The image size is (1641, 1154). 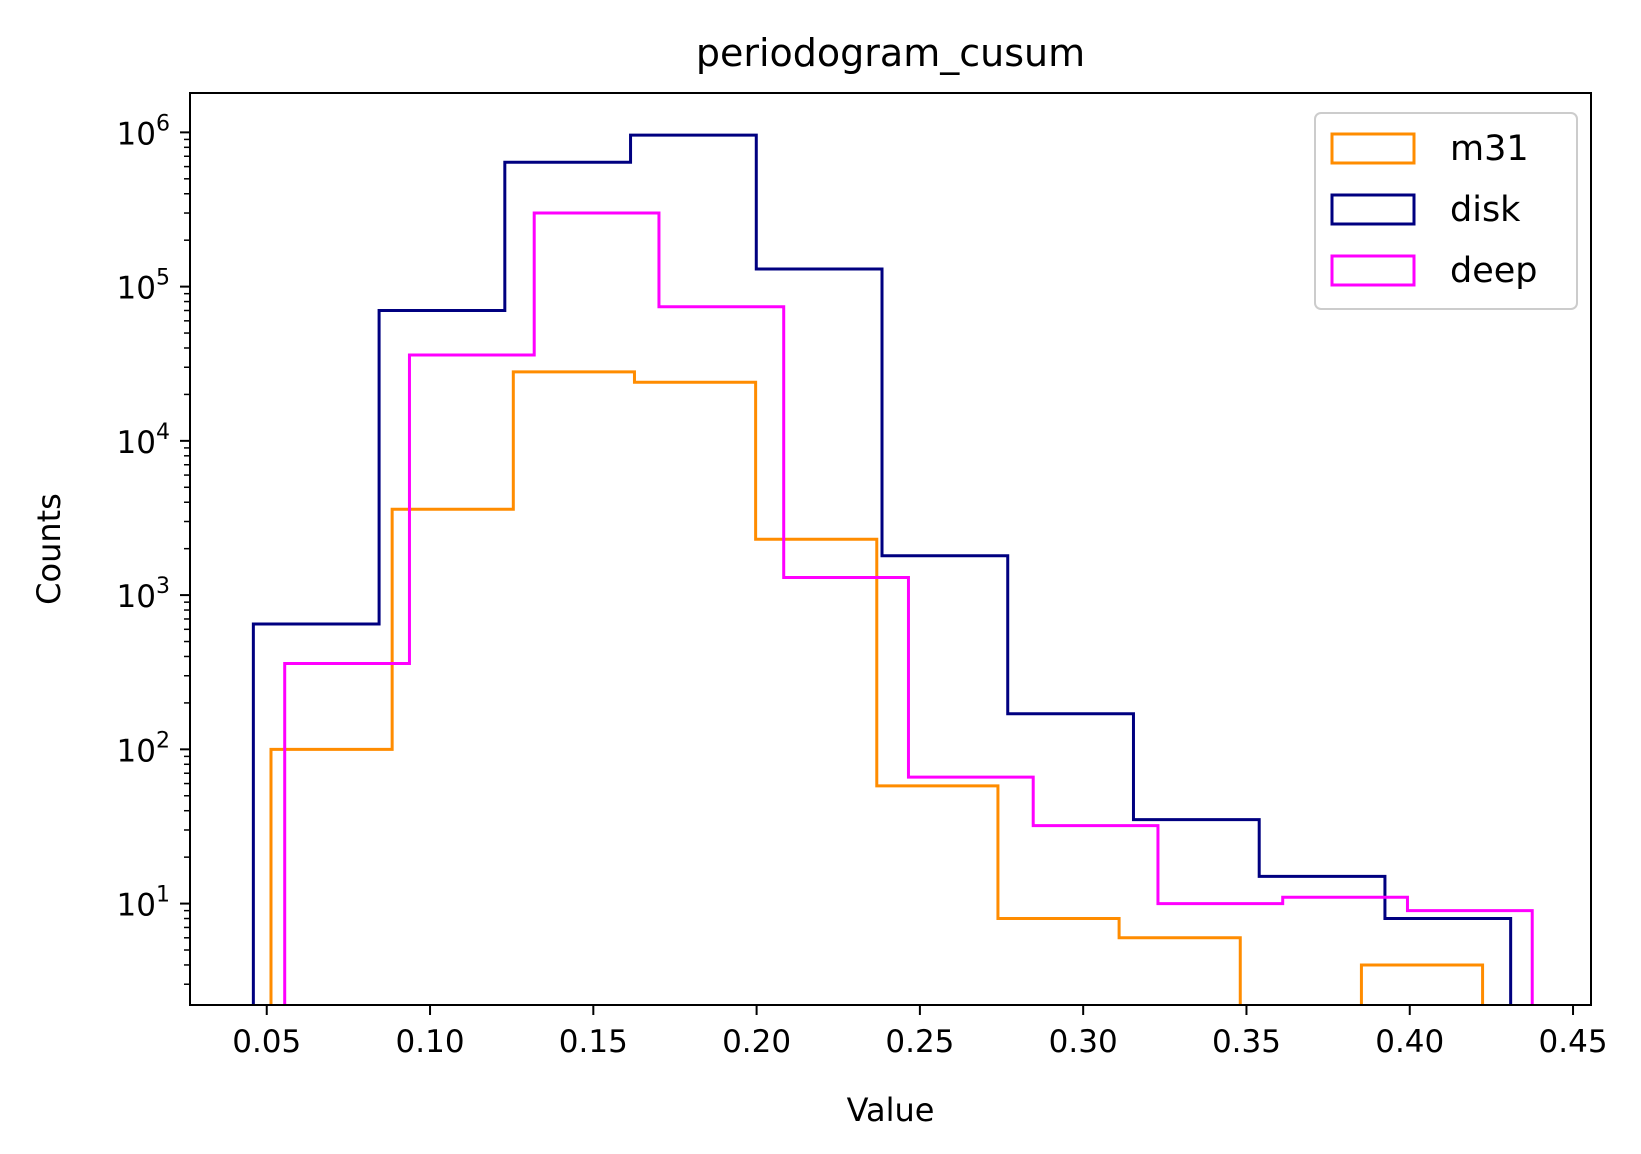 I want to click on legend-label-deep: deep, so click(x=1494, y=271).